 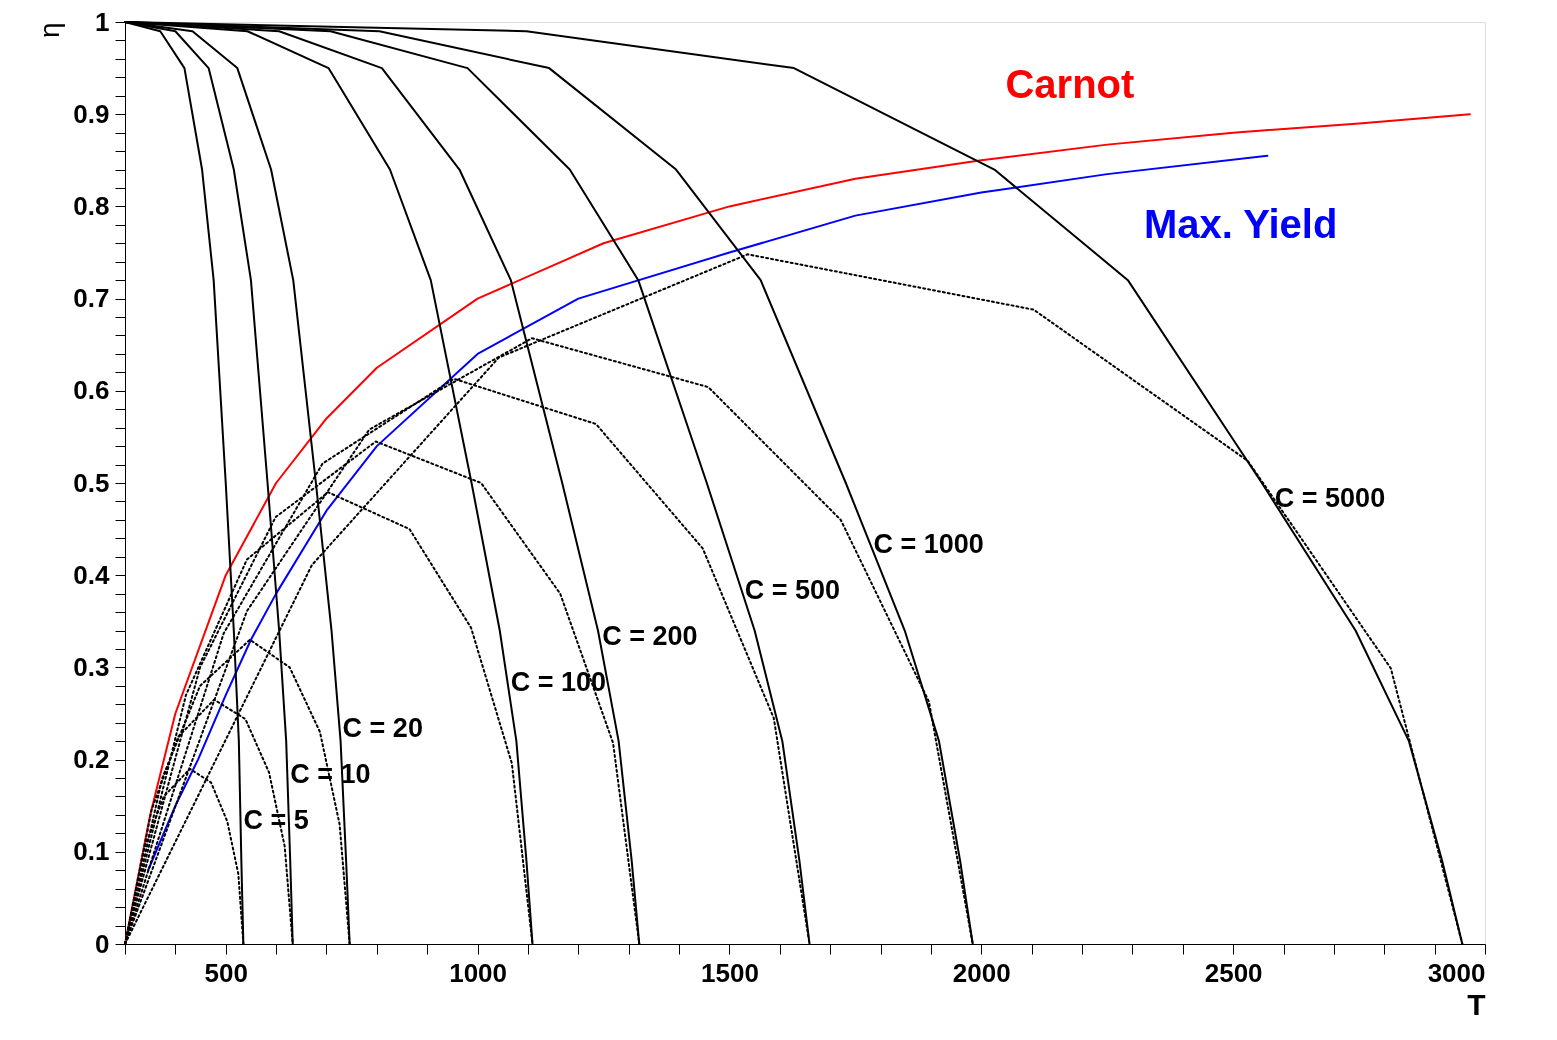 What do you see at coordinates (91, 113) in the screenshot?
I see `y-tick-label: 0.9` at bounding box center [91, 113].